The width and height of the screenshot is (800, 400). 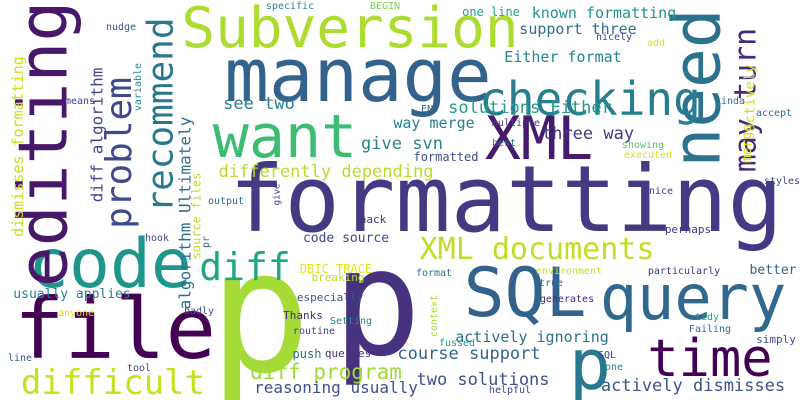 I want to click on word: pr, so click(x=206, y=242).